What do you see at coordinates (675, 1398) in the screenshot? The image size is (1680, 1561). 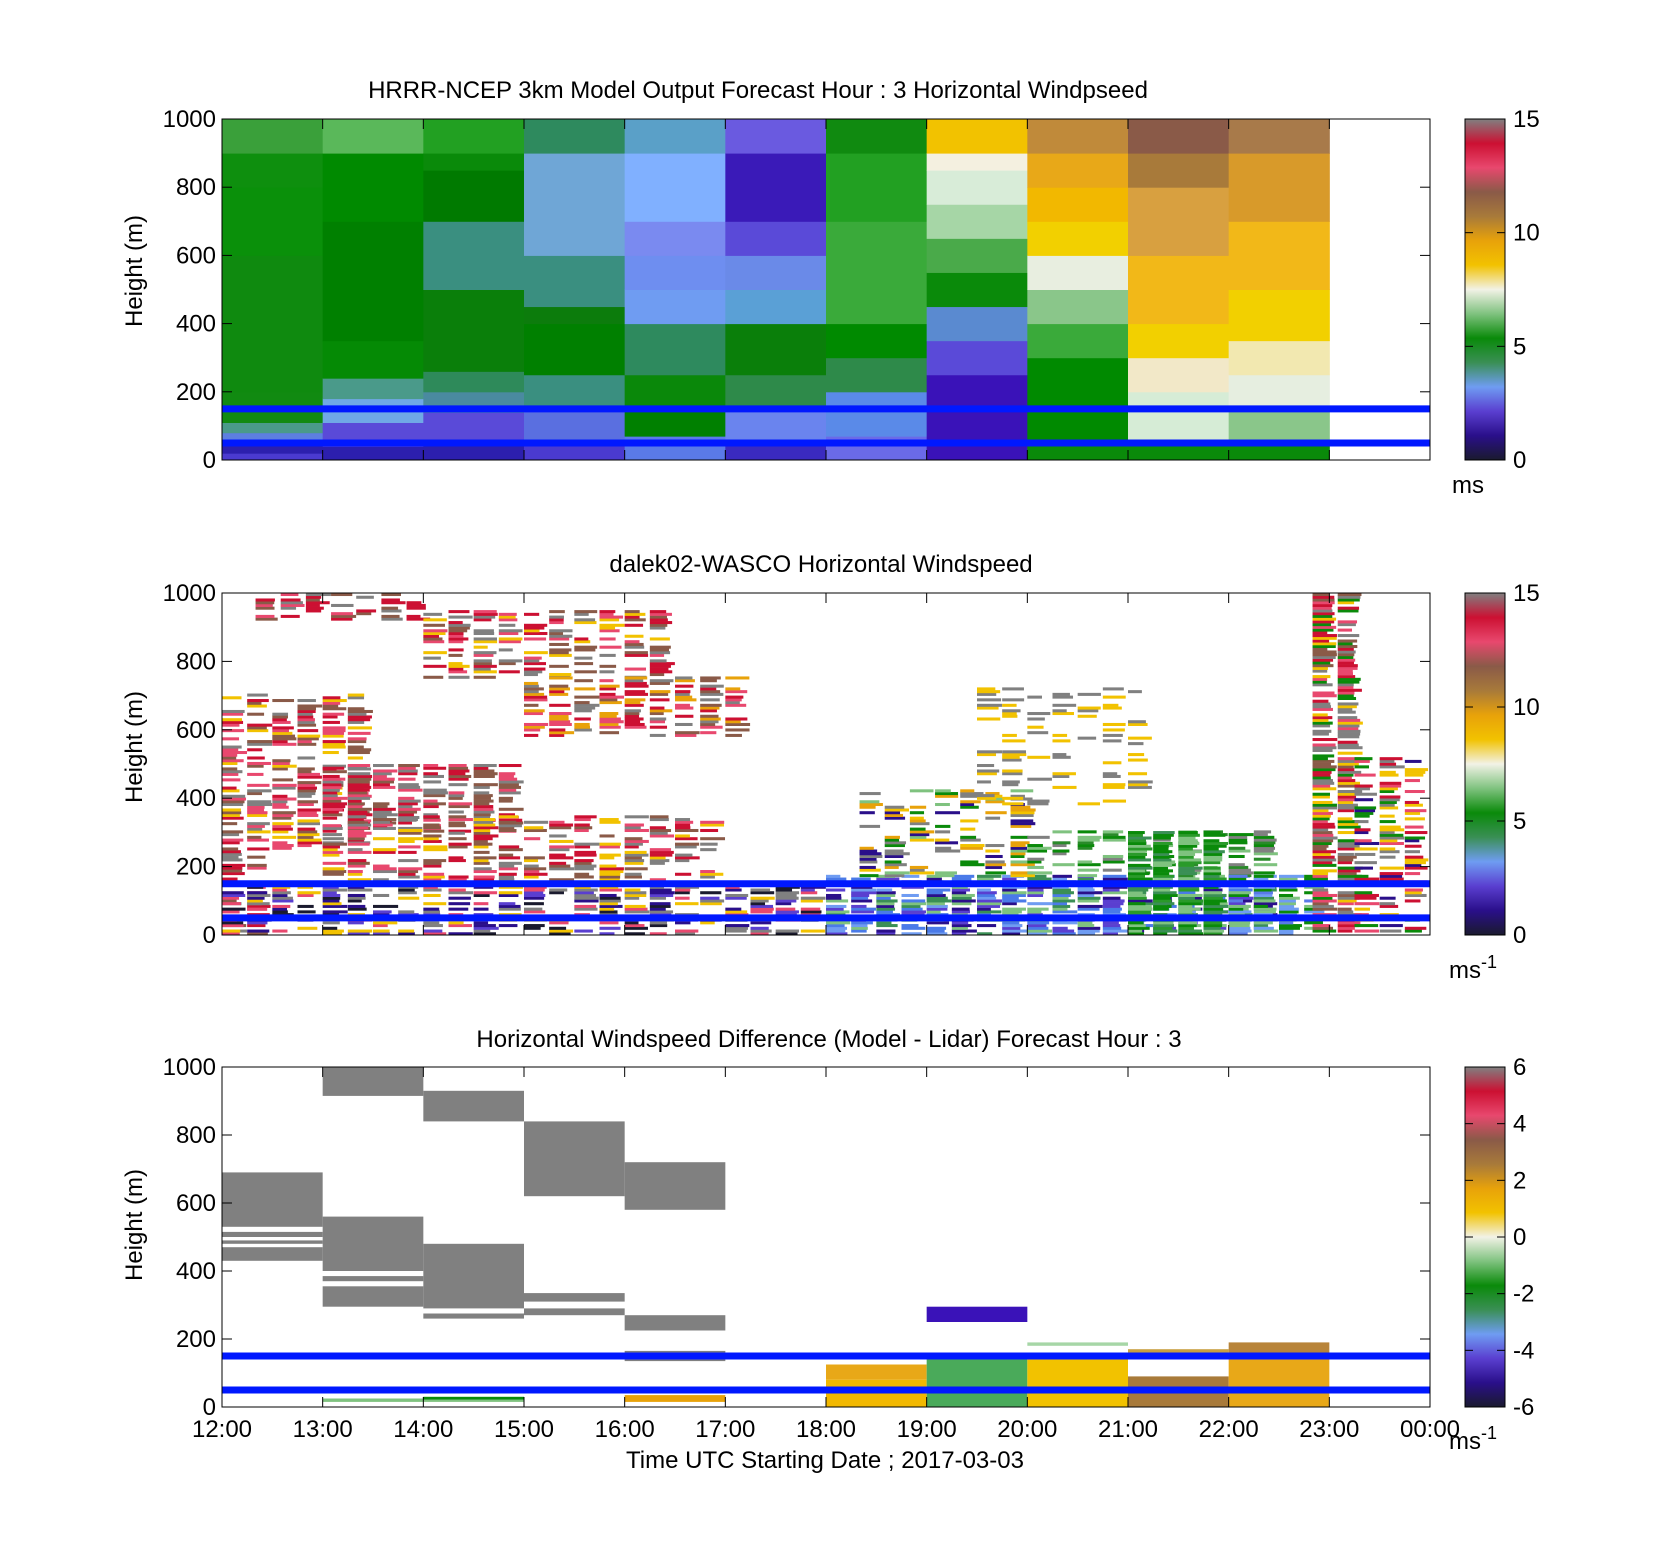 I see `difference-cell` at bounding box center [675, 1398].